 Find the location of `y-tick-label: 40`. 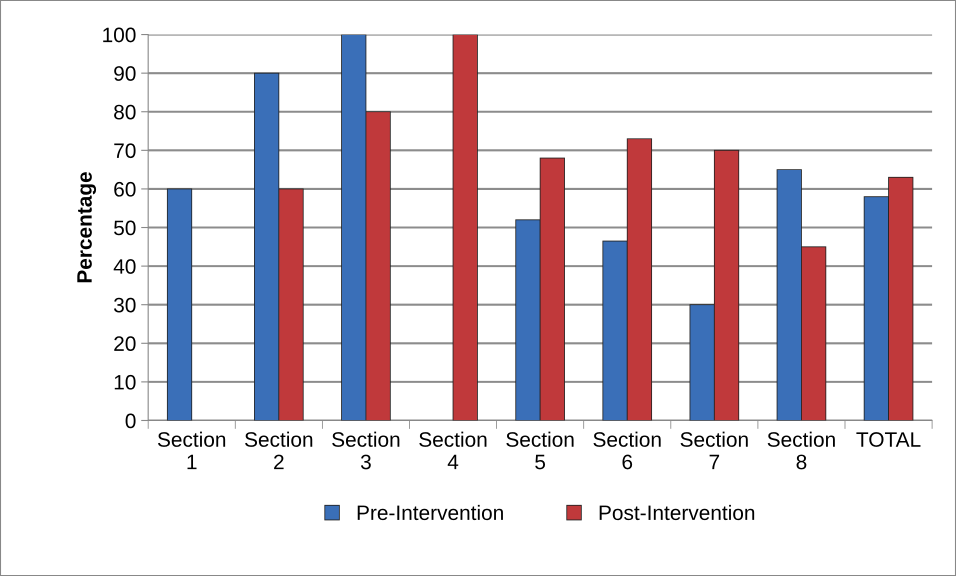

y-tick-label: 40 is located at coordinates (125, 266).